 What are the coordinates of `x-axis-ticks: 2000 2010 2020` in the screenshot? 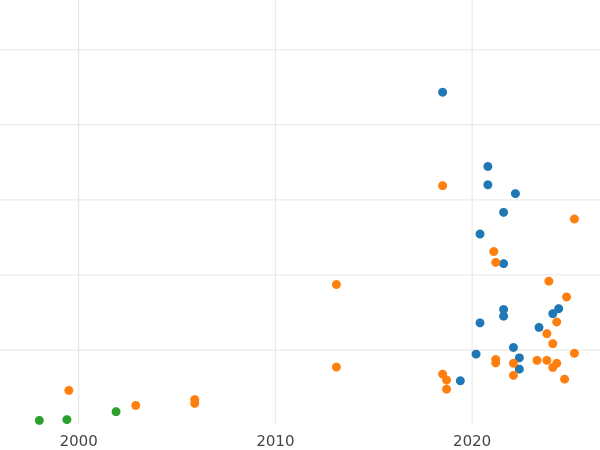 It's located at (276, 441).